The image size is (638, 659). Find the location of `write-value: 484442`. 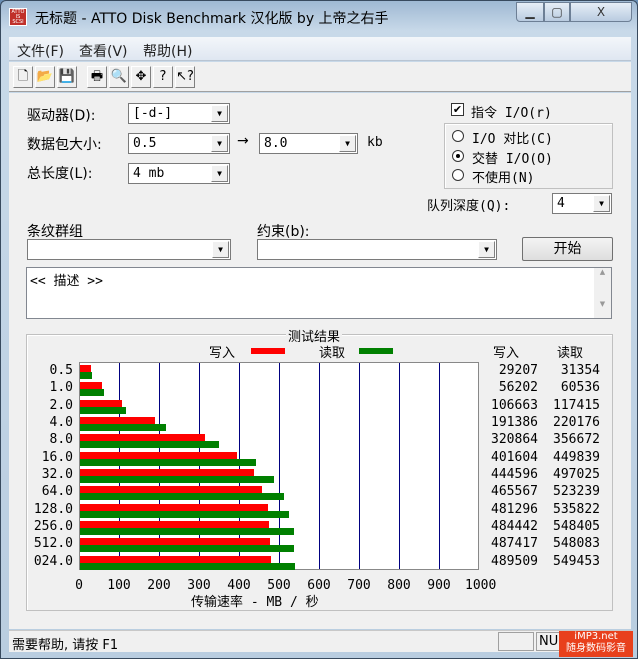

write-value: 484442 is located at coordinates (514, 526).